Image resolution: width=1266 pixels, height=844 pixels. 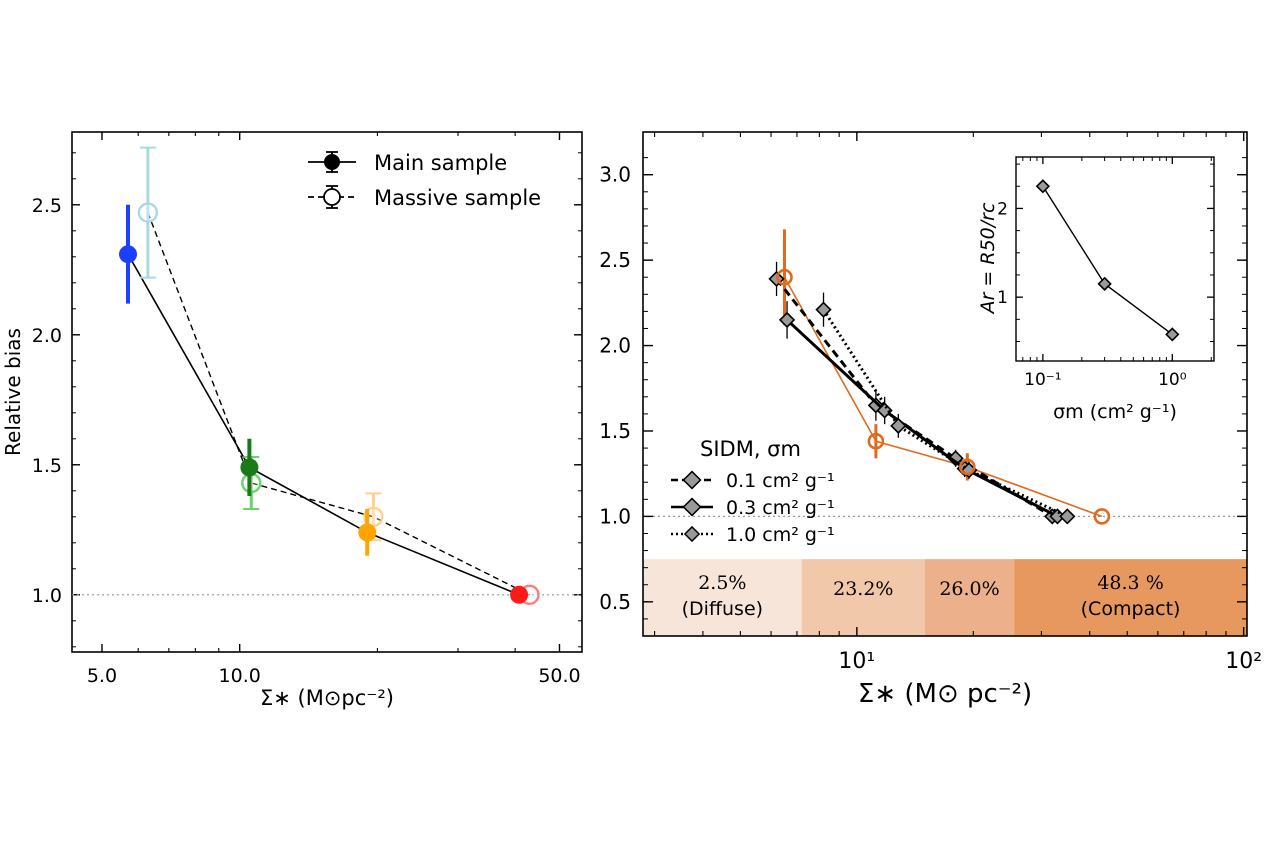 I want to click on band-label: (Diffuse), so click(x=722, y=609).